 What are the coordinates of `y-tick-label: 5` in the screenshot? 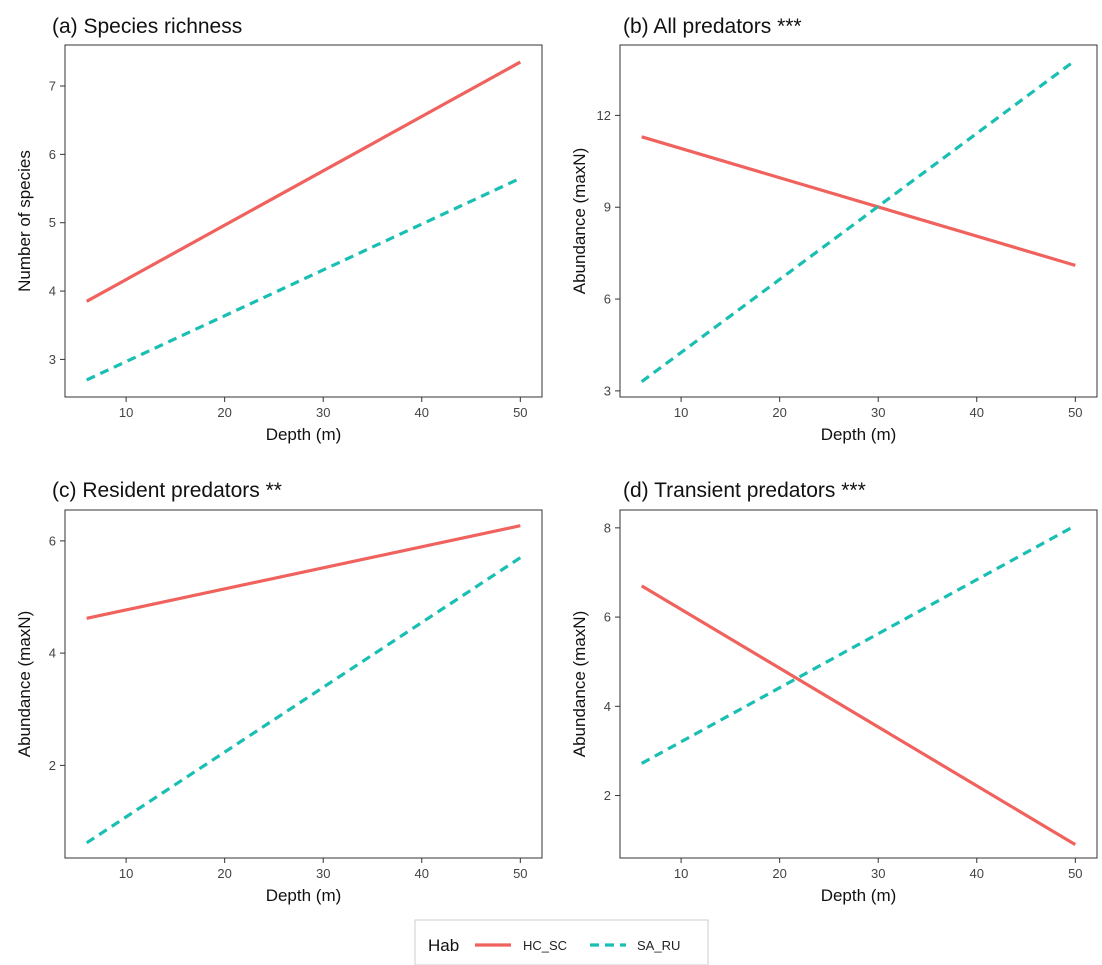 It's located at (52, 222).